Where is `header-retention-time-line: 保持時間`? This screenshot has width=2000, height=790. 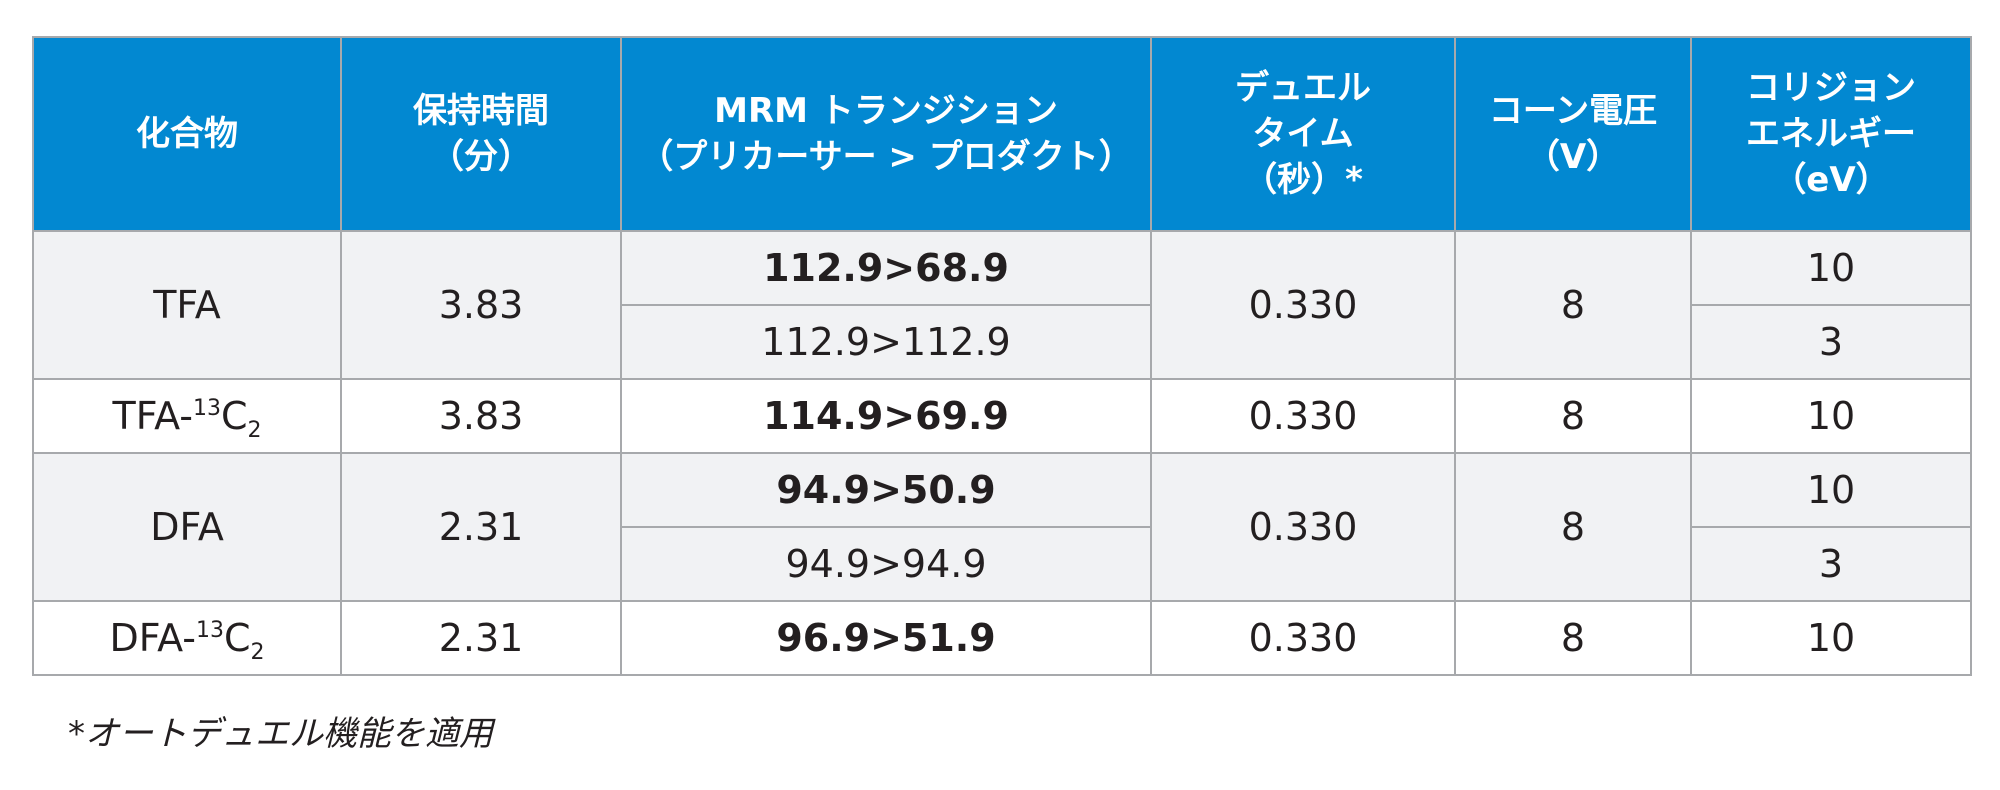 header-retention-time-line: 保持時間 is located at coordinates (481, 111).